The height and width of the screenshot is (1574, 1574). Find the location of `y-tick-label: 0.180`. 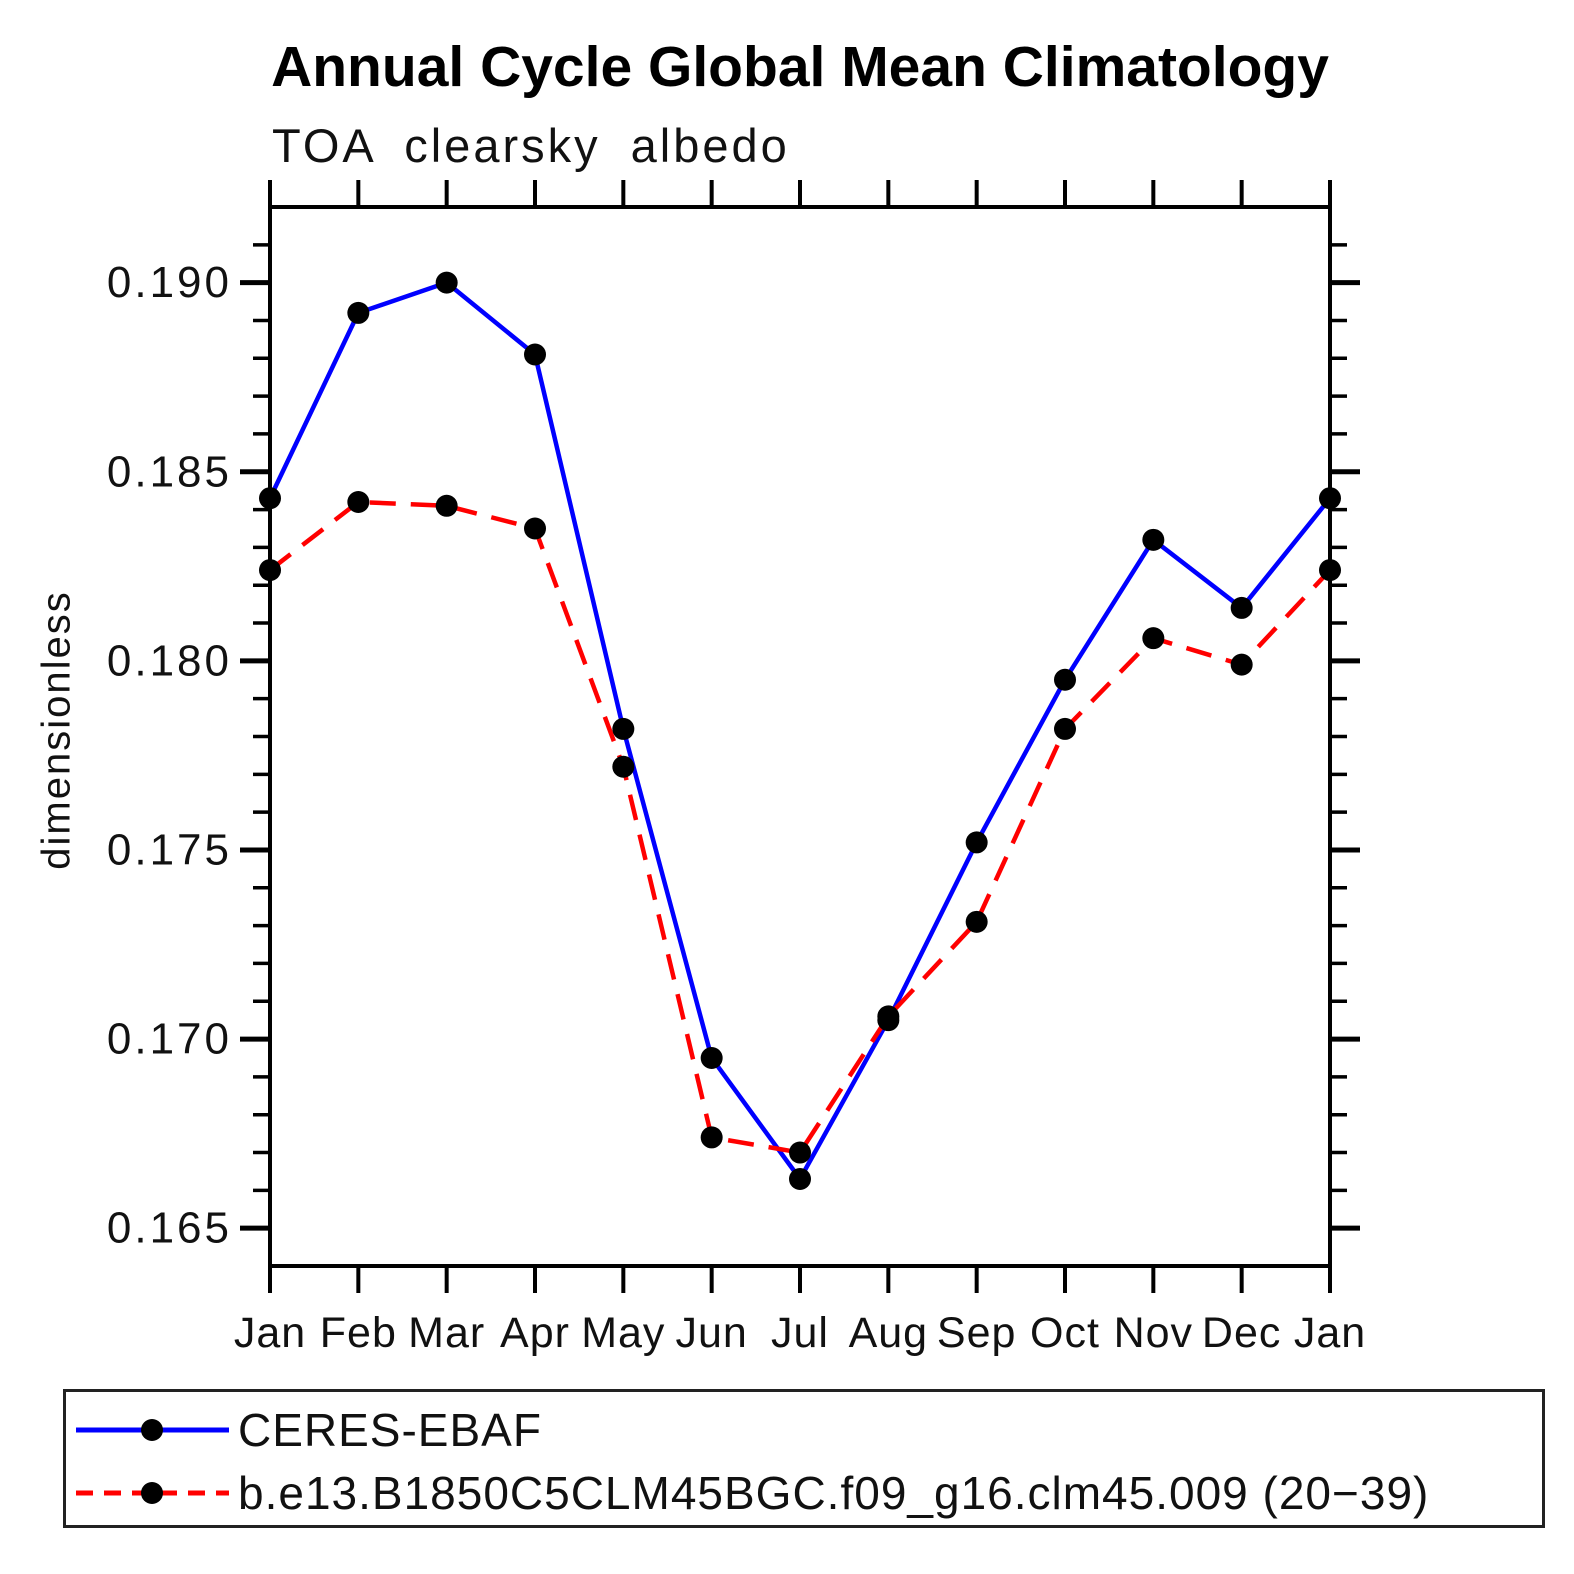

y-tick-label: 0.180 is located at coordinates (169, 660).